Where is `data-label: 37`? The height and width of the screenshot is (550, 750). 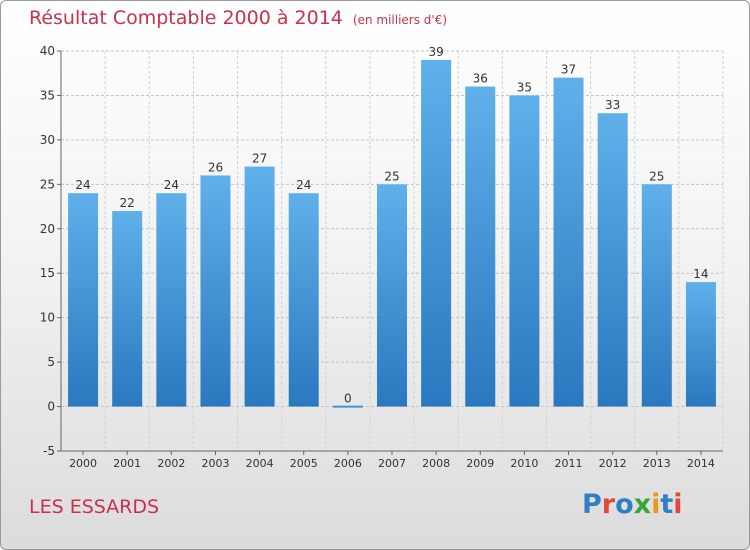 data-label: 37 is located at coordinates (568, 70).